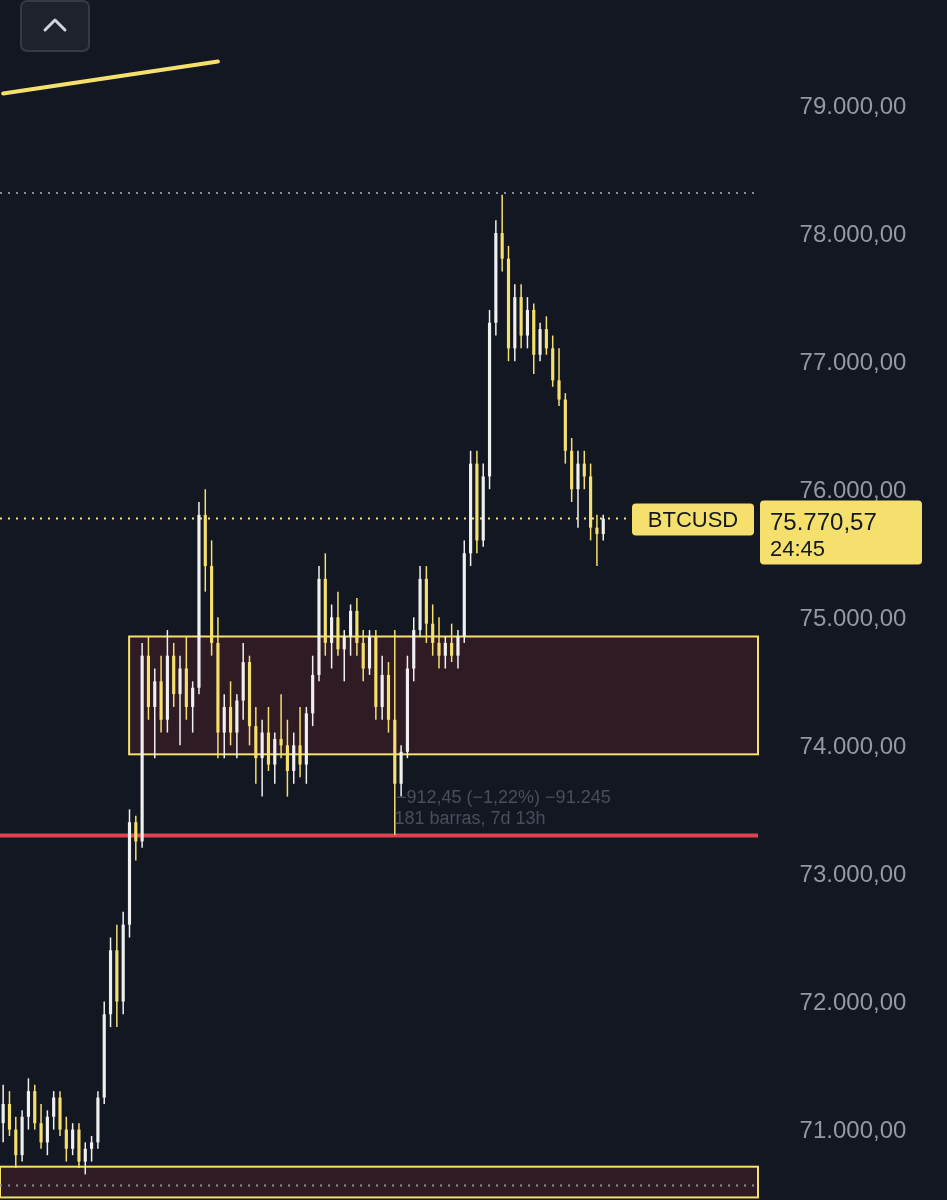 The image size is (947, 1200). I want to click on text: 24:45, so click(798, 549).